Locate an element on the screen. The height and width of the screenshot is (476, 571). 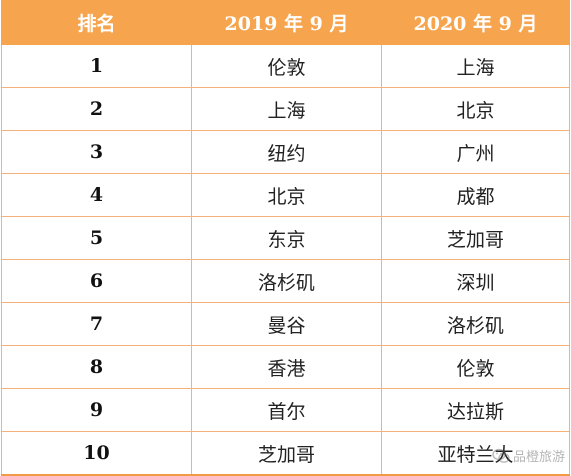
city-2019-cell: 伦敦 is located at coordinates (286, 66).